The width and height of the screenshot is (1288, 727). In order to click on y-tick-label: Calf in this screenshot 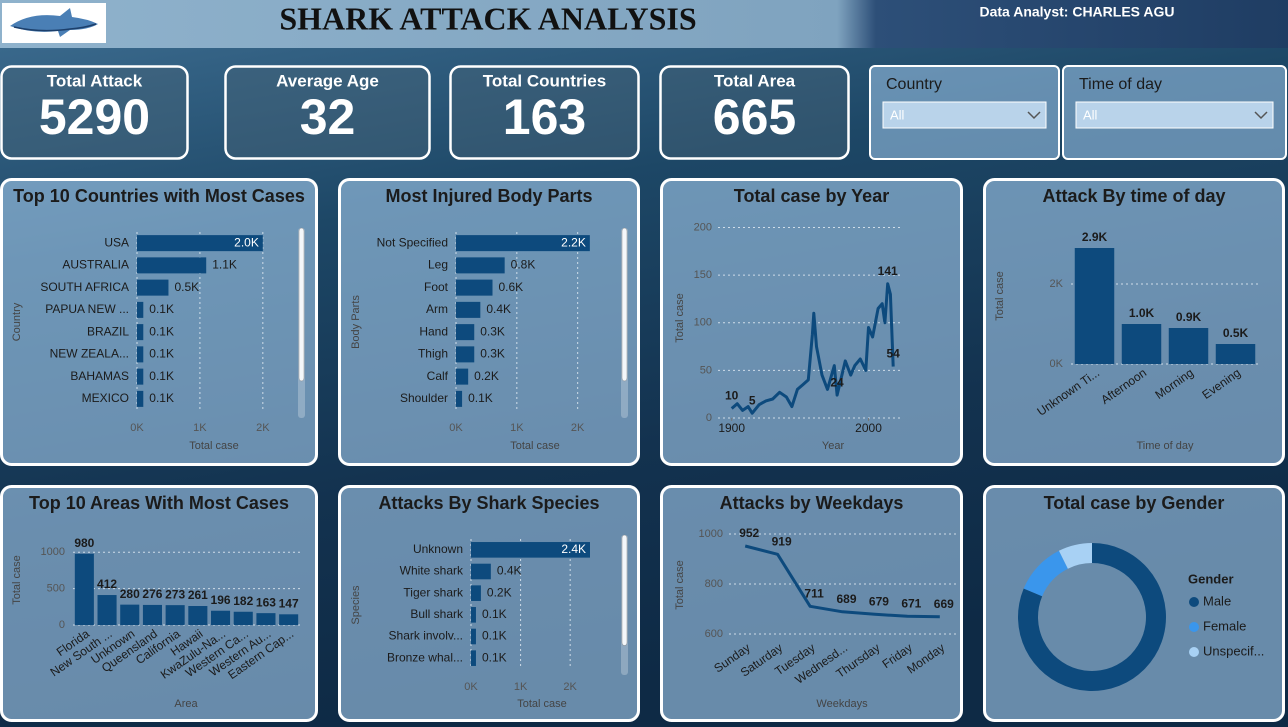, I will do `click(438, 376)`.